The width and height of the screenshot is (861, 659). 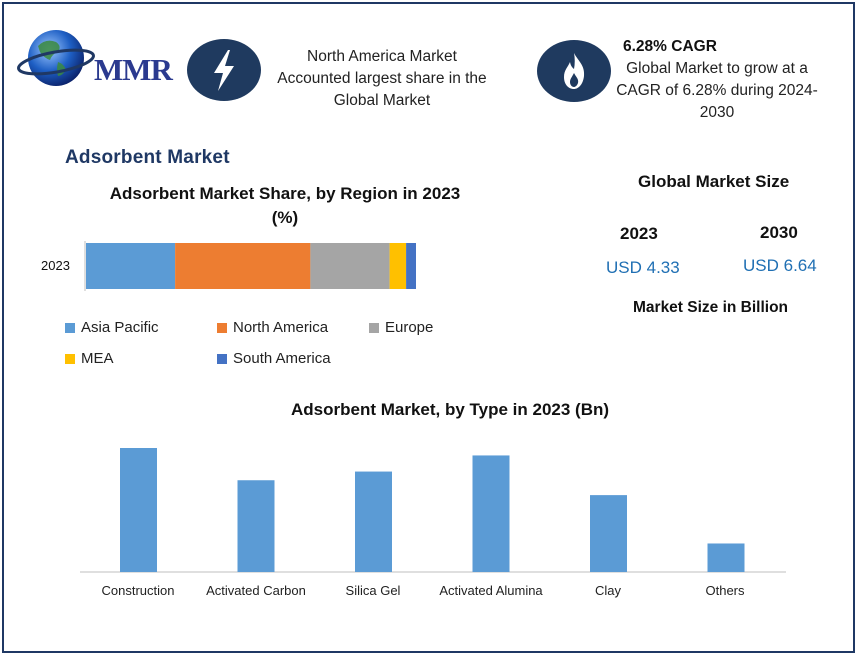 What do you see at coordinates (411, 266) in the screenshot?
I see `region-segment-south-america` at bounding box center [411, 266].